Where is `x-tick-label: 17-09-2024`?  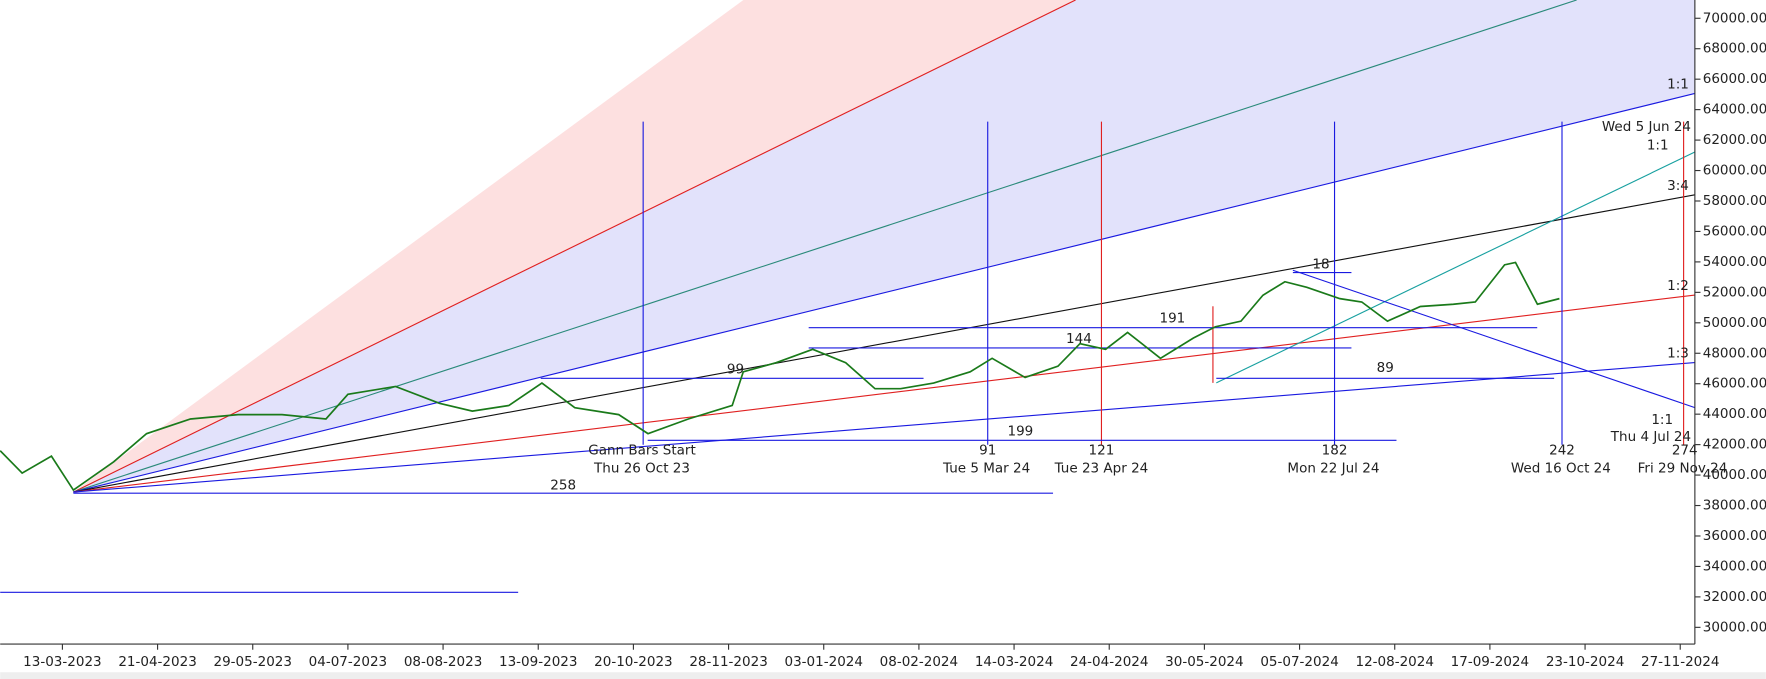 x-tick-label: 17-09-2024 is located at coordinates (1490, 662).